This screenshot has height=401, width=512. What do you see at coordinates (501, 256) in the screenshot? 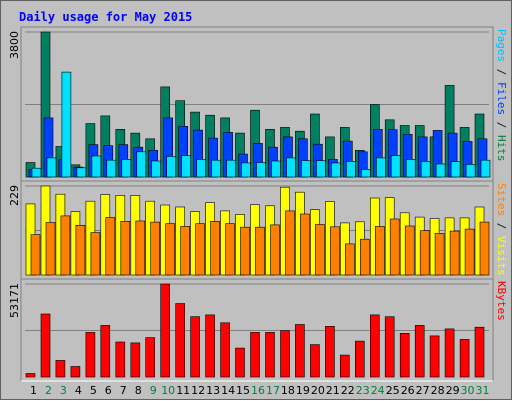
I see `legend-item: Visits` at bounding box center [501, 256].